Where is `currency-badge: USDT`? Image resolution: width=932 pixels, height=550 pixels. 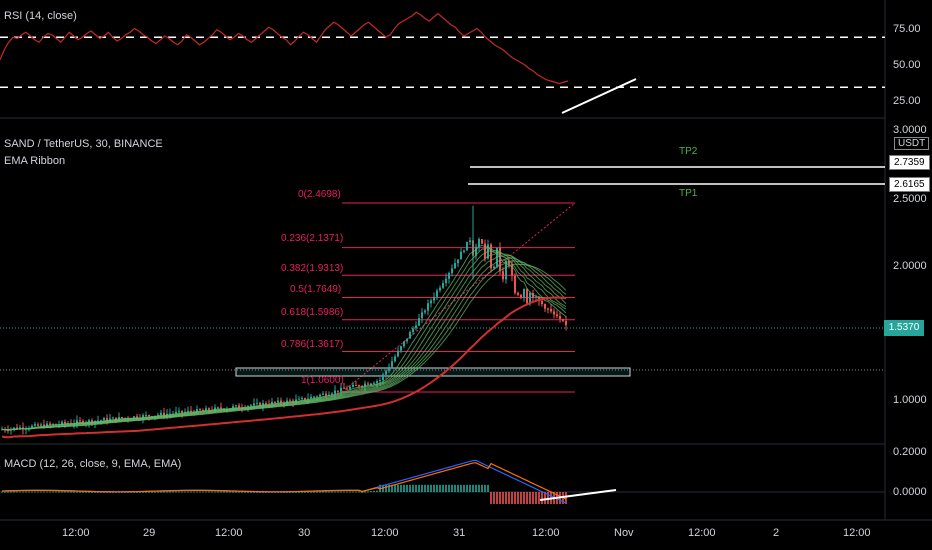 currency-badge: USDT is located at coordinates (912, 143).